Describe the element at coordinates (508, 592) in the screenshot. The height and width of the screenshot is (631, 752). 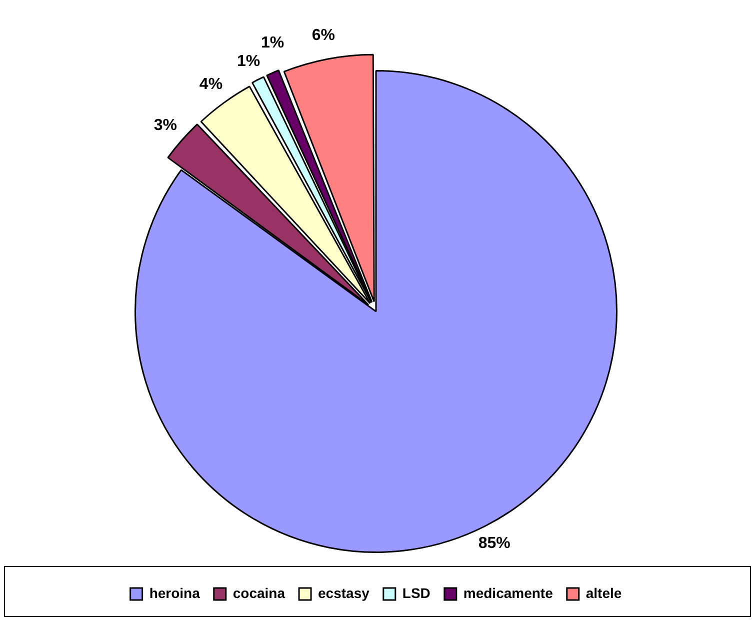
I see `legend-label: medicamente` at that location.